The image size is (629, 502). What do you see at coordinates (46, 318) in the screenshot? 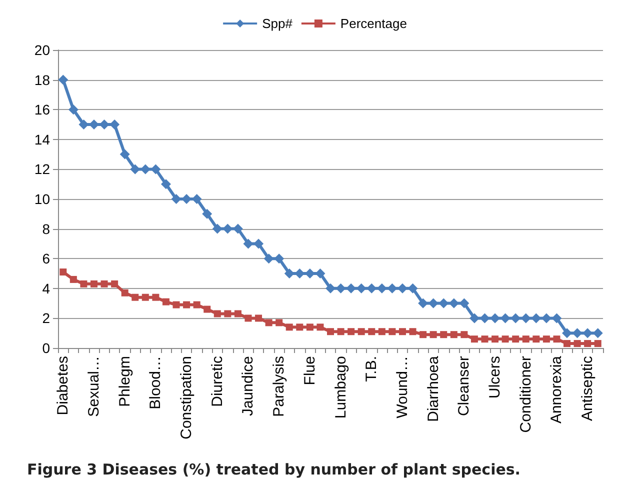
I see `y-tick-label: 2` at bounding box center [46, 318].